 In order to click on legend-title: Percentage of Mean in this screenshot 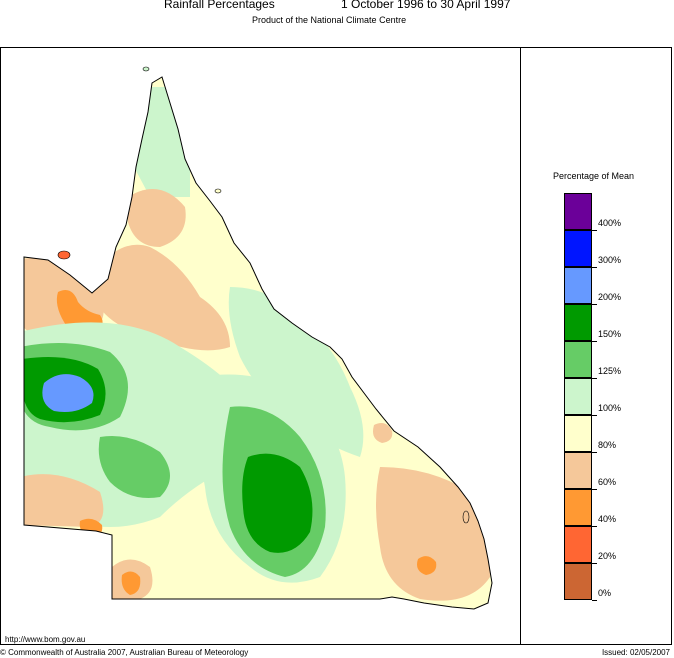, I will do `click(594, 176)`.